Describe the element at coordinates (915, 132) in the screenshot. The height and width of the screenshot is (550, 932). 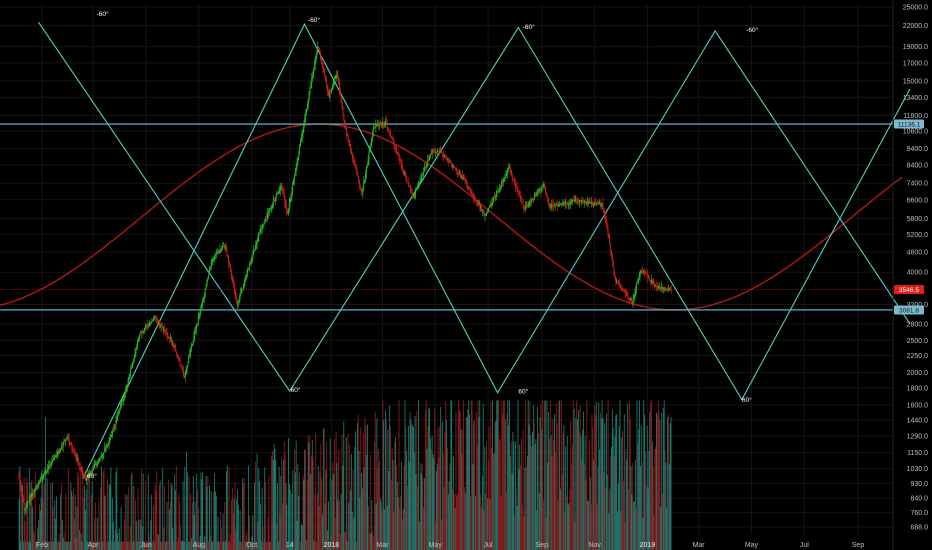
I see `y-tick-label: 10600.0` at that location.